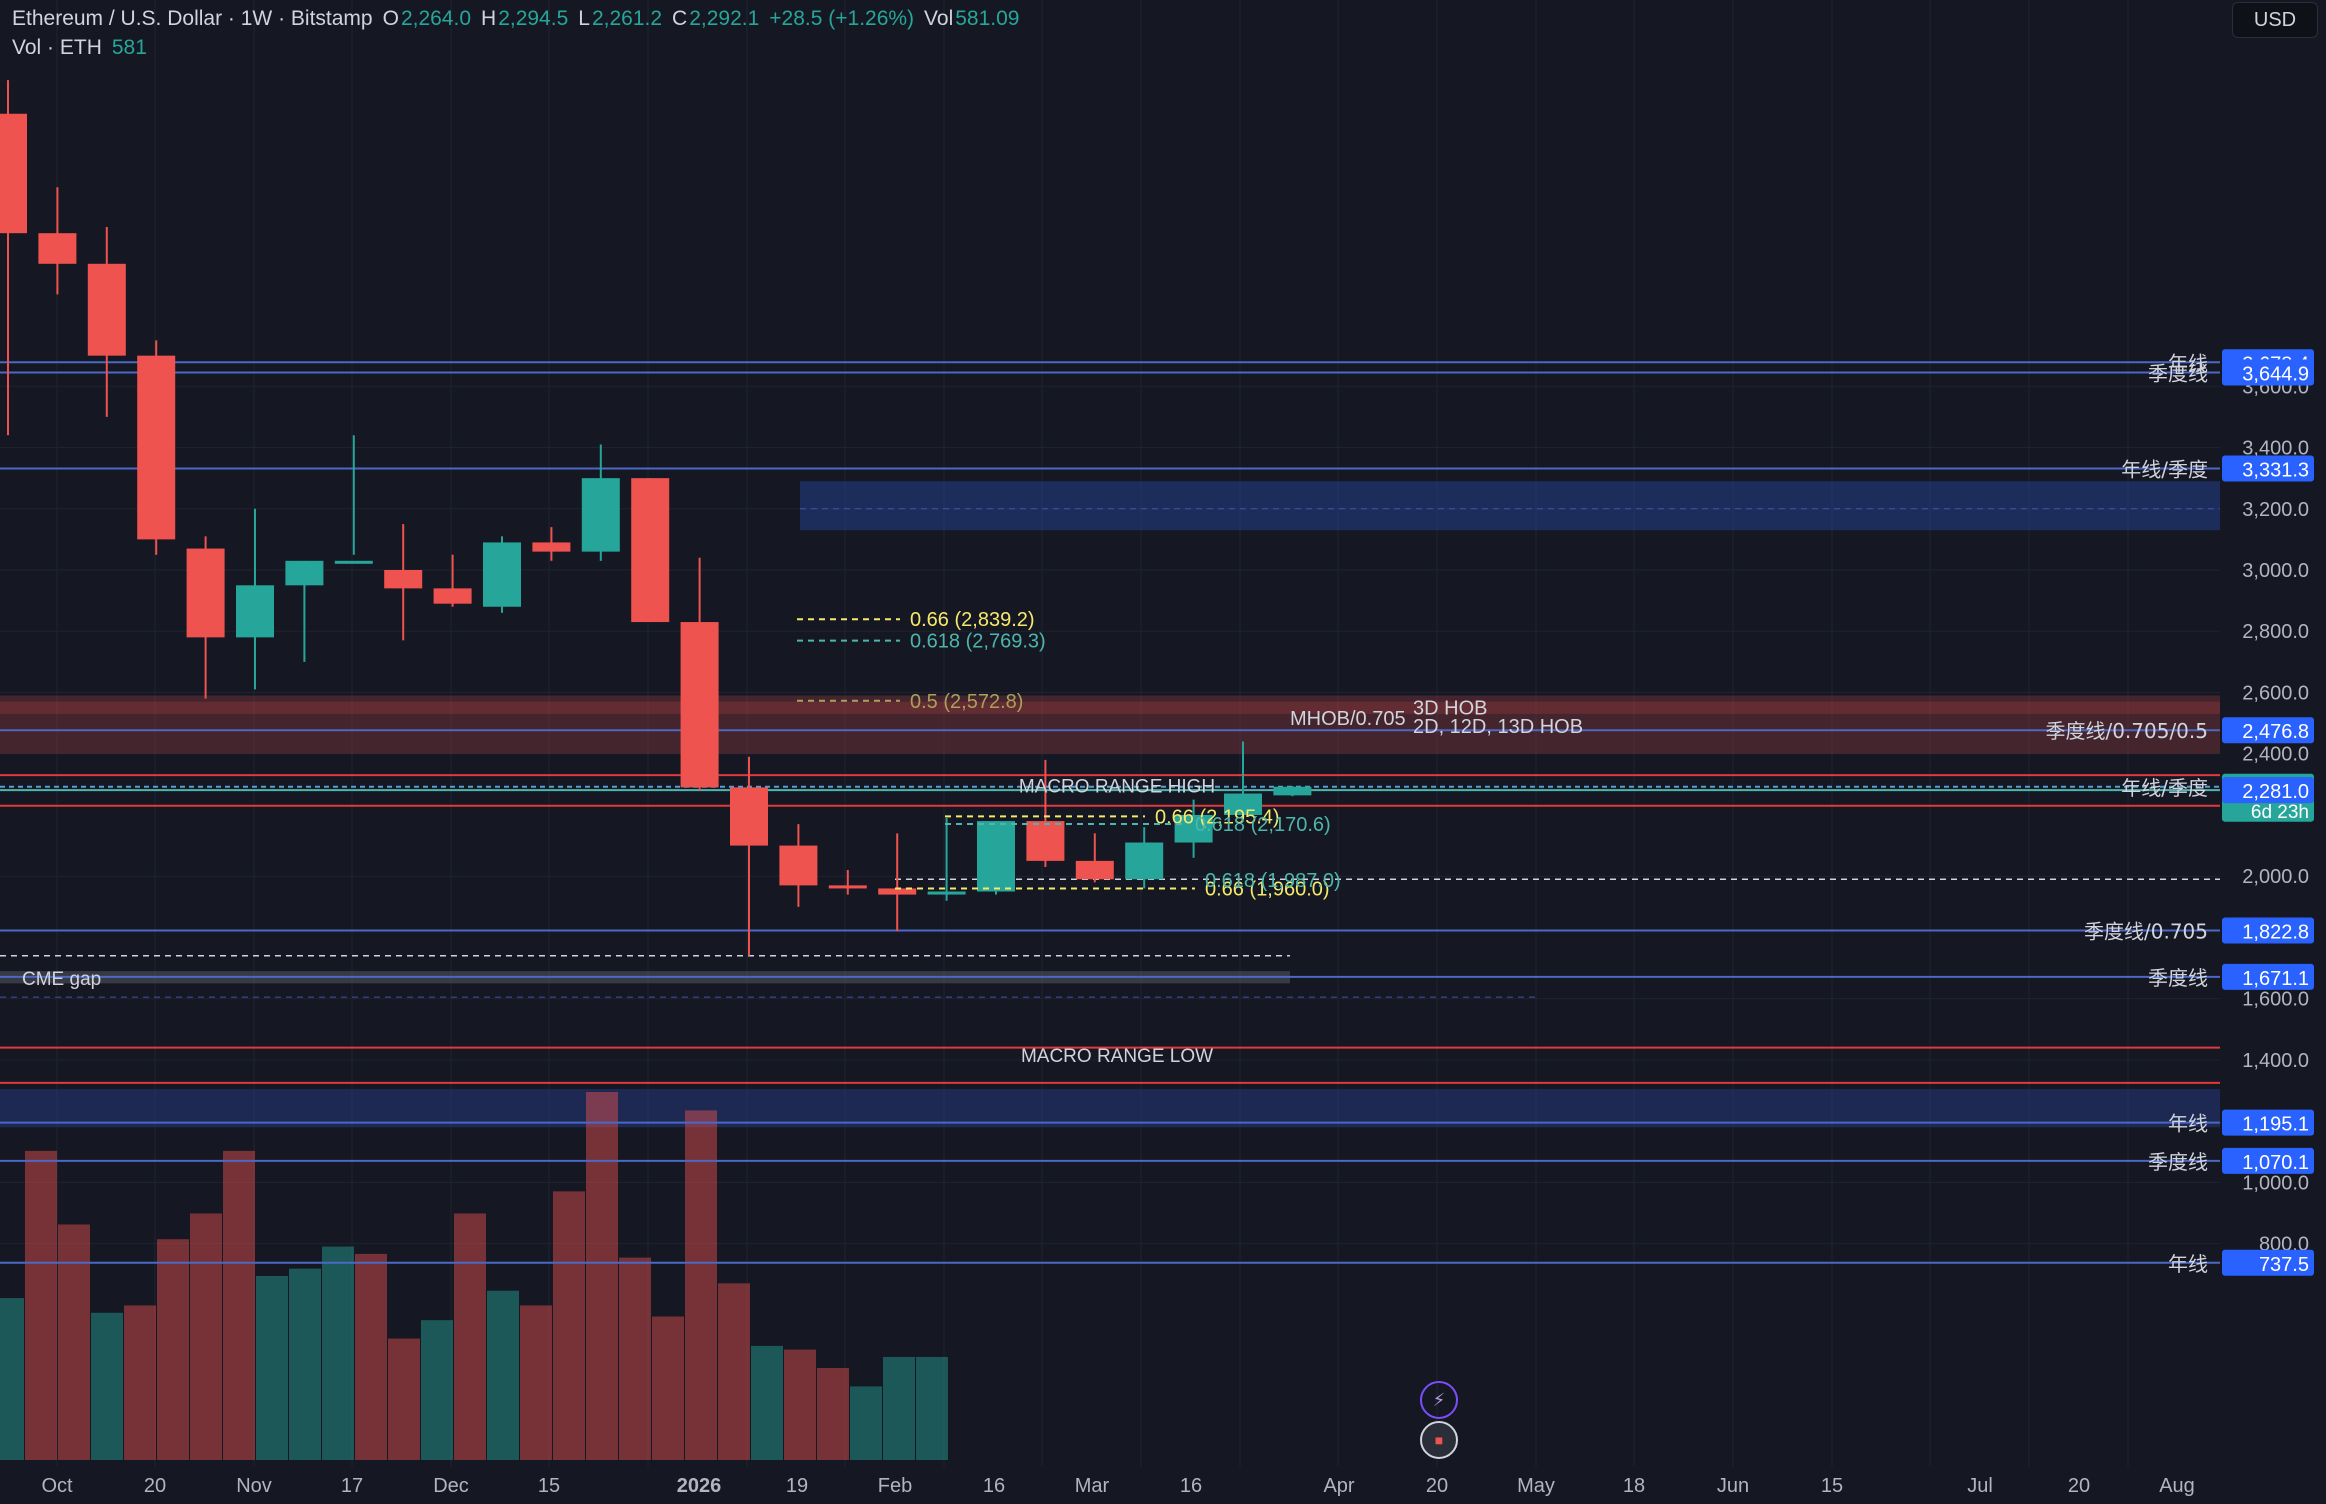 The width and height of the screenshot is (2326, 1504). I want to click on fib-0618-b-label: 0.618 (2,170.6), so click(1263, 825).